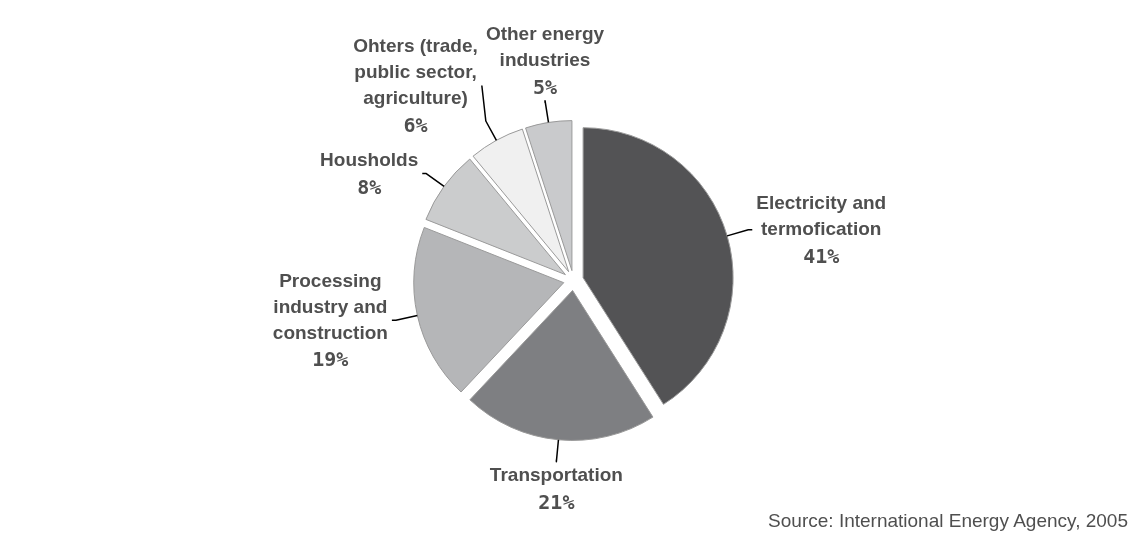  Describe the element at coordinates (556, 501) in the screenshot. I see `data-label: 21%` at that location.